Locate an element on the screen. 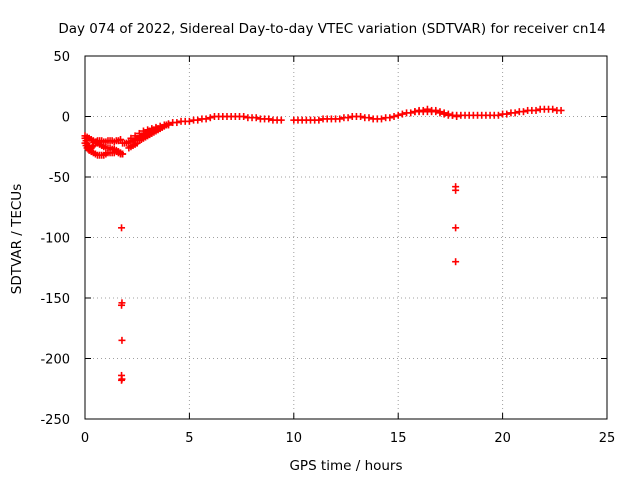 This screenshot has height=480, width=640. x-axis-title: GPS time / hours is located at coordinates (345, 466).